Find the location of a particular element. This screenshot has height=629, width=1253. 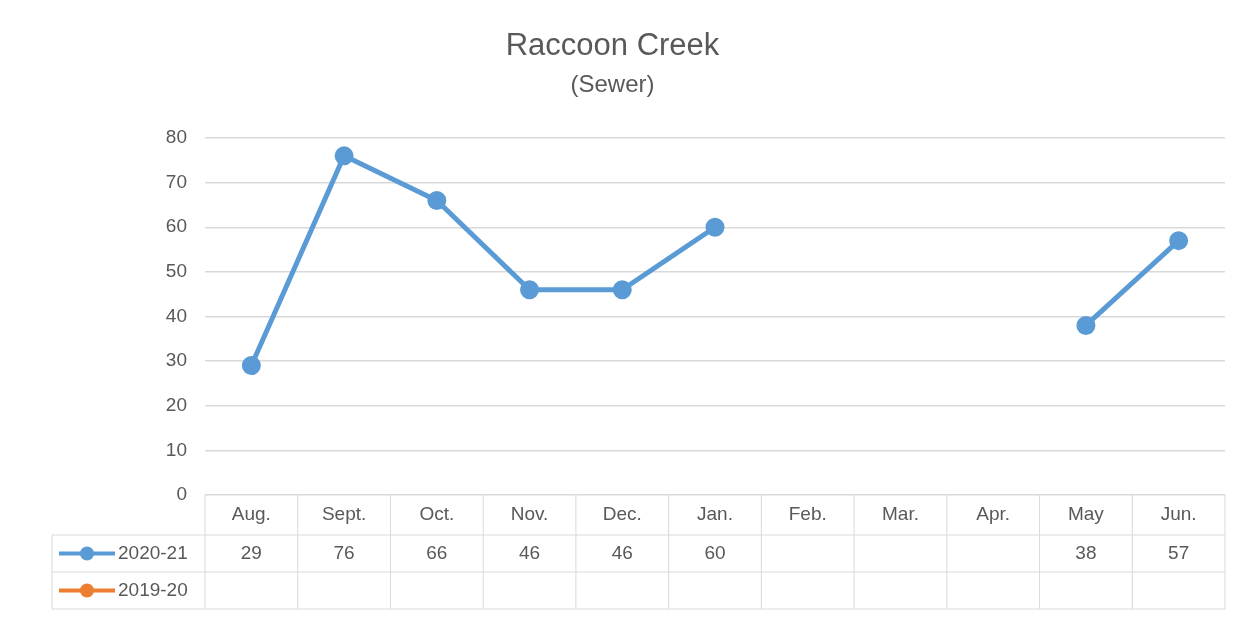

data-label: 38 is located at coordinates (1086, 552).